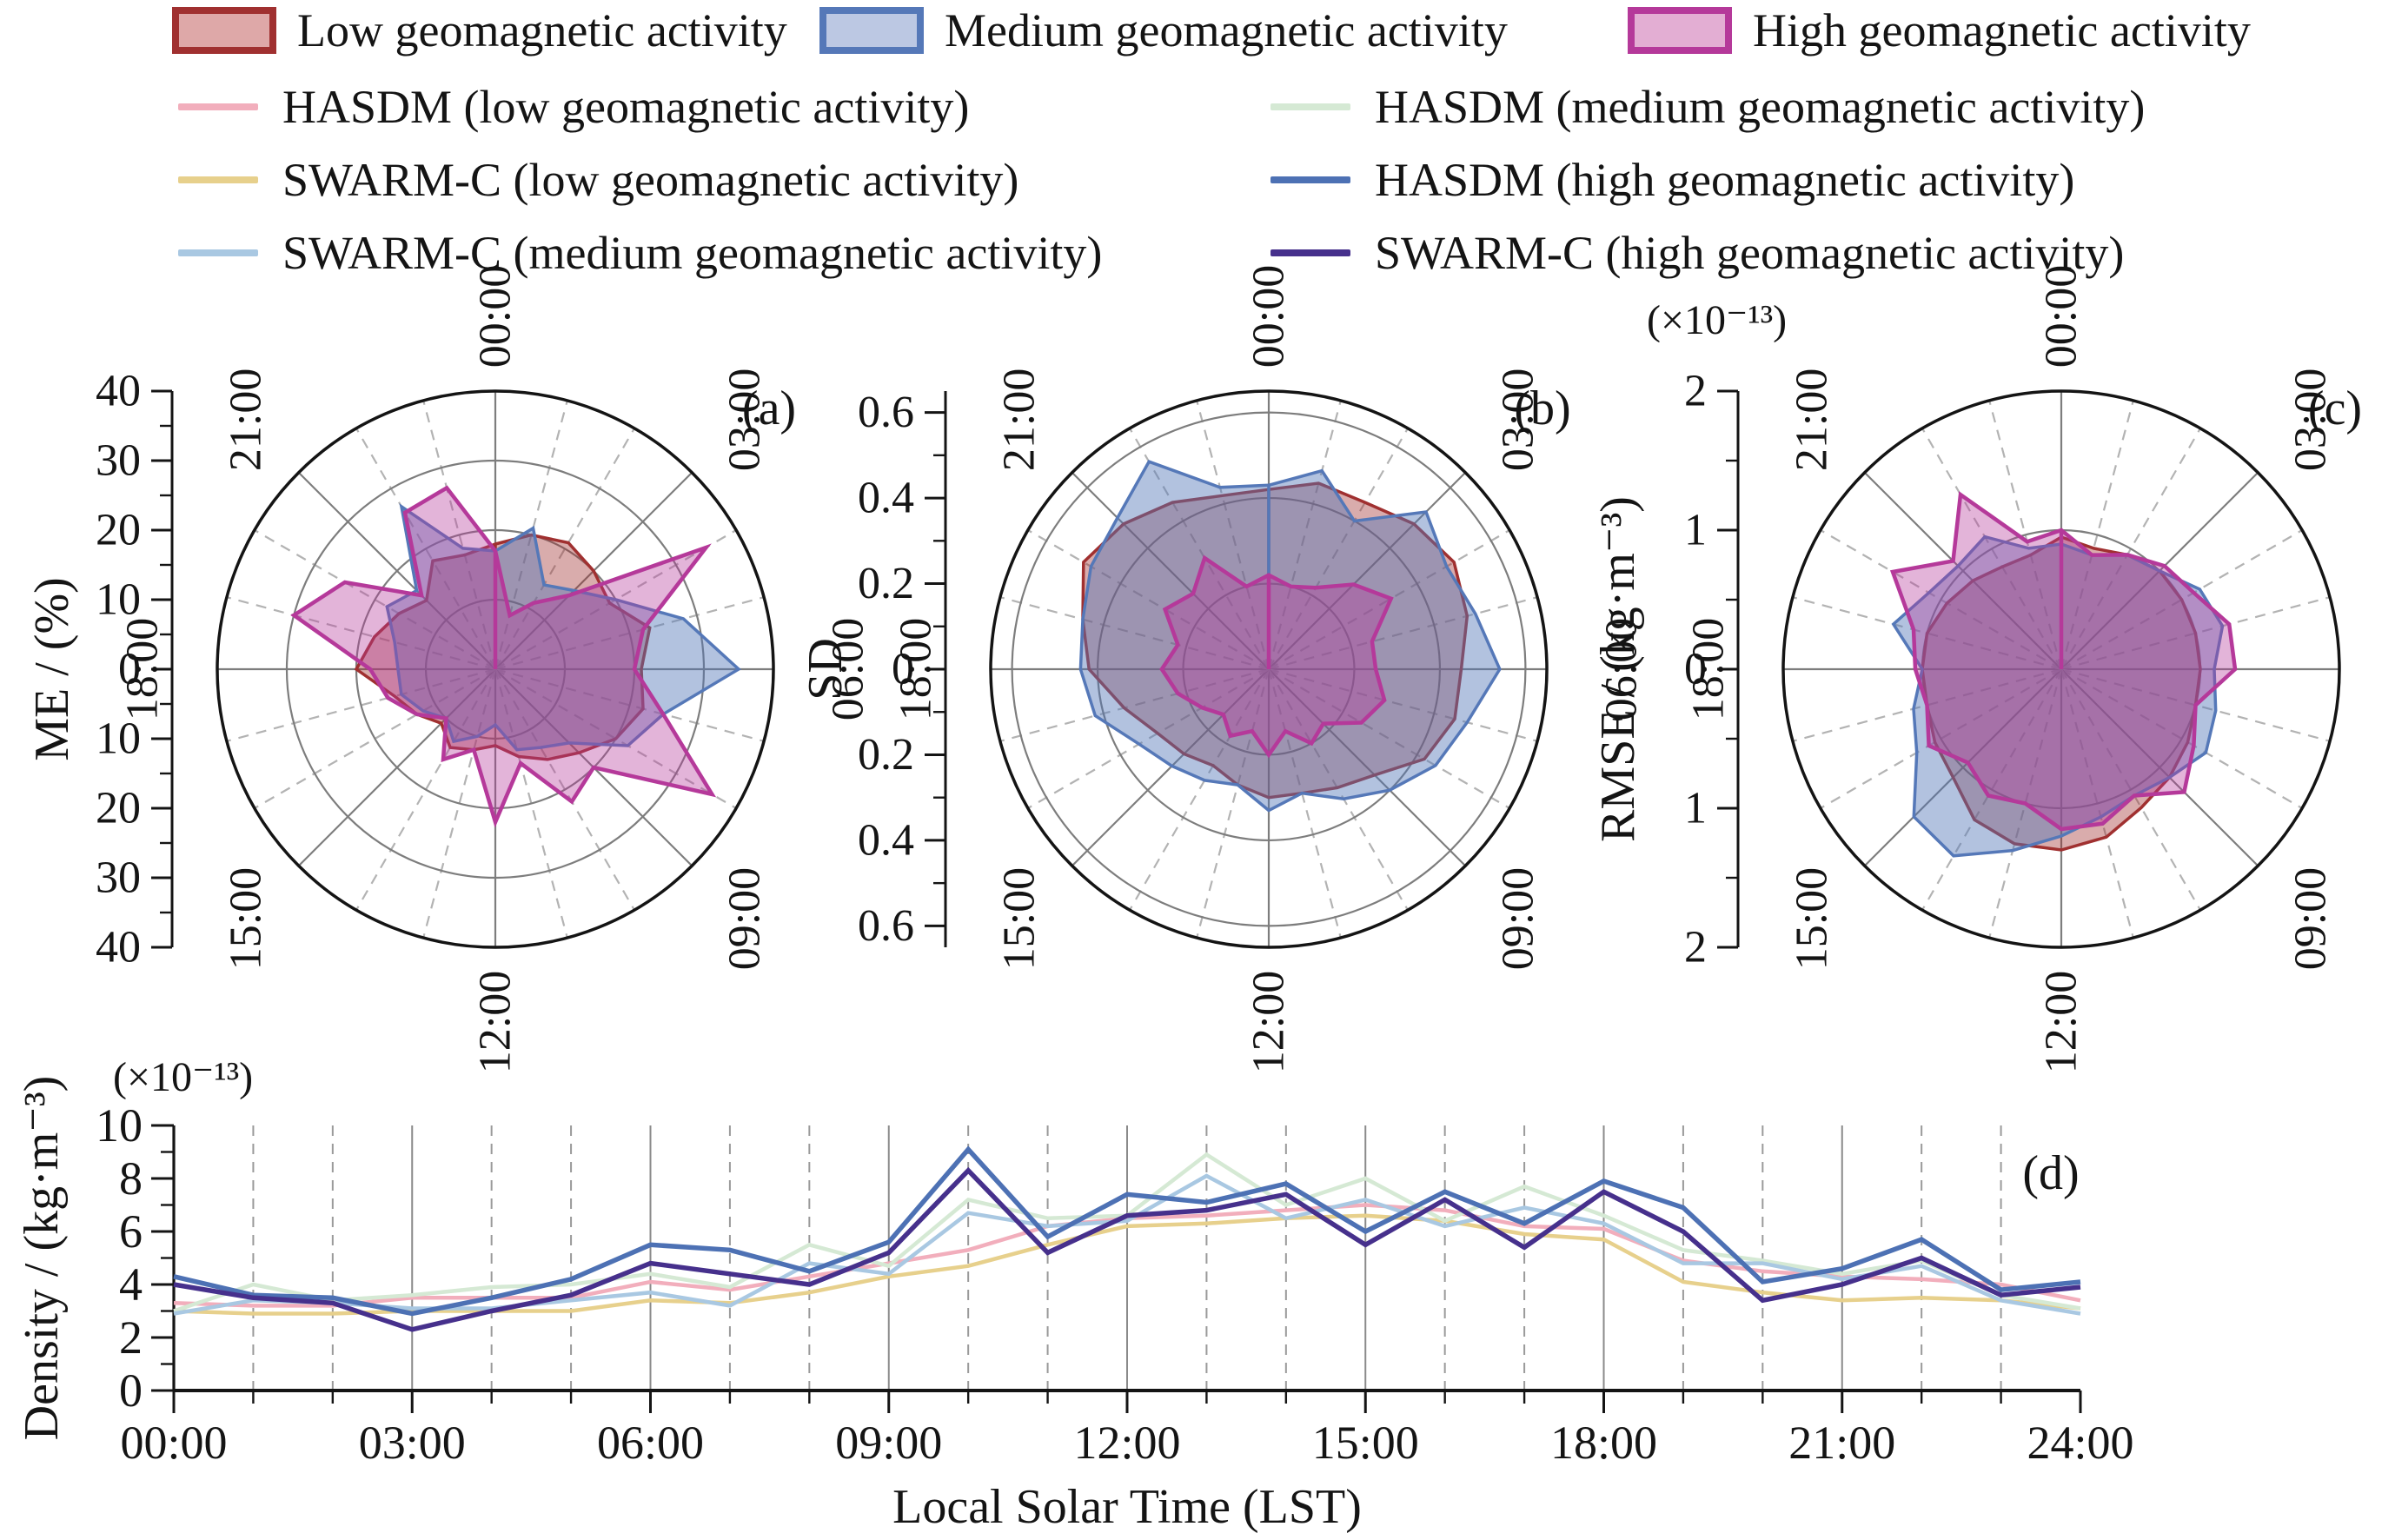 This screenshot has height=1540, width=2395. I want to click on legend-item-medium-activity: Medium geomagnetic activity, so click(1163, 30).